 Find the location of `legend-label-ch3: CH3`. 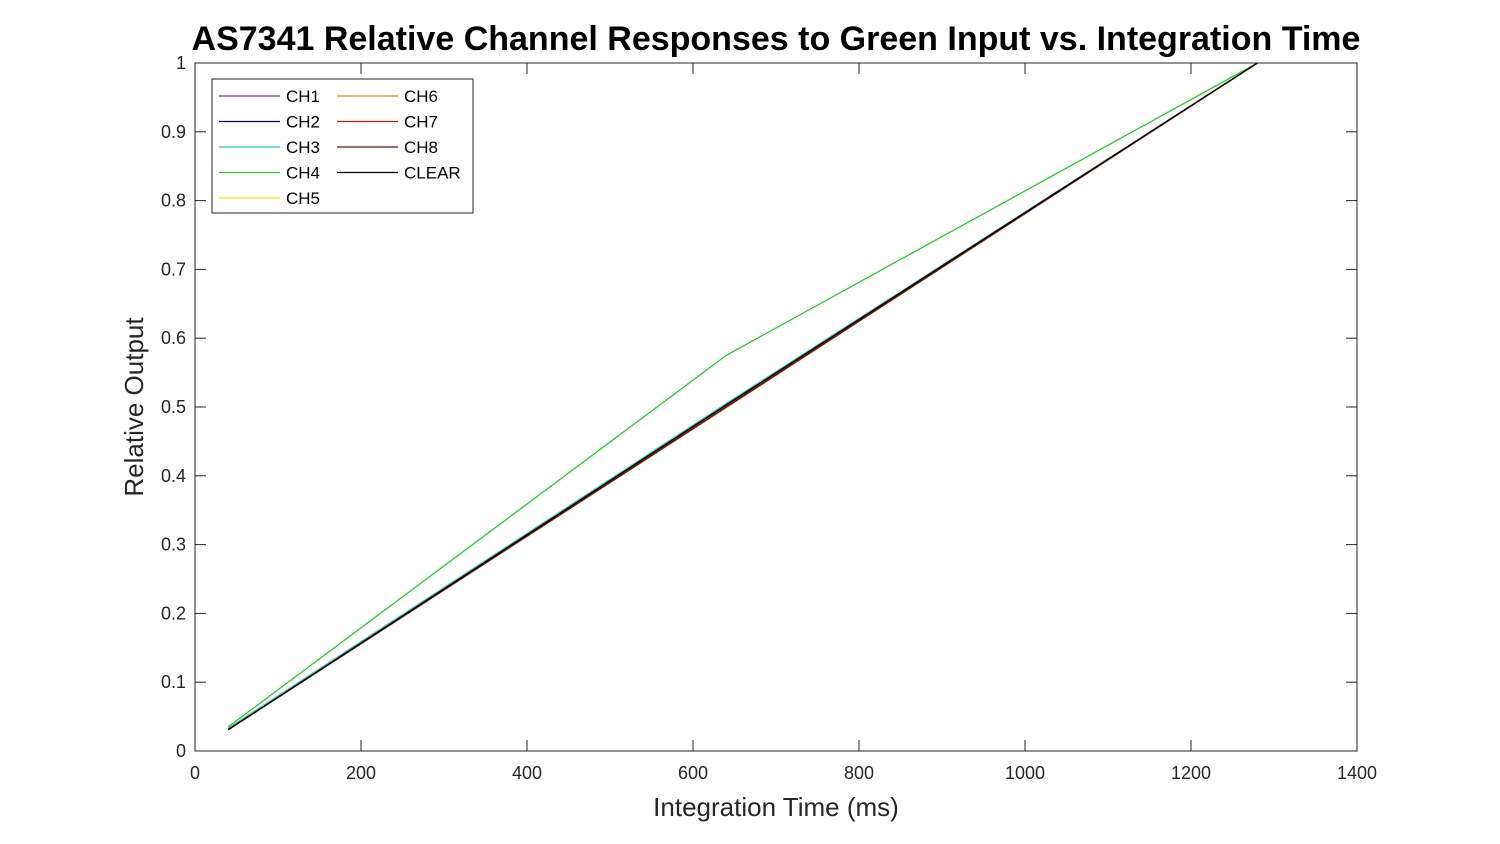

legend-label-ch3: CH3 is located at coordinates (303, 147).